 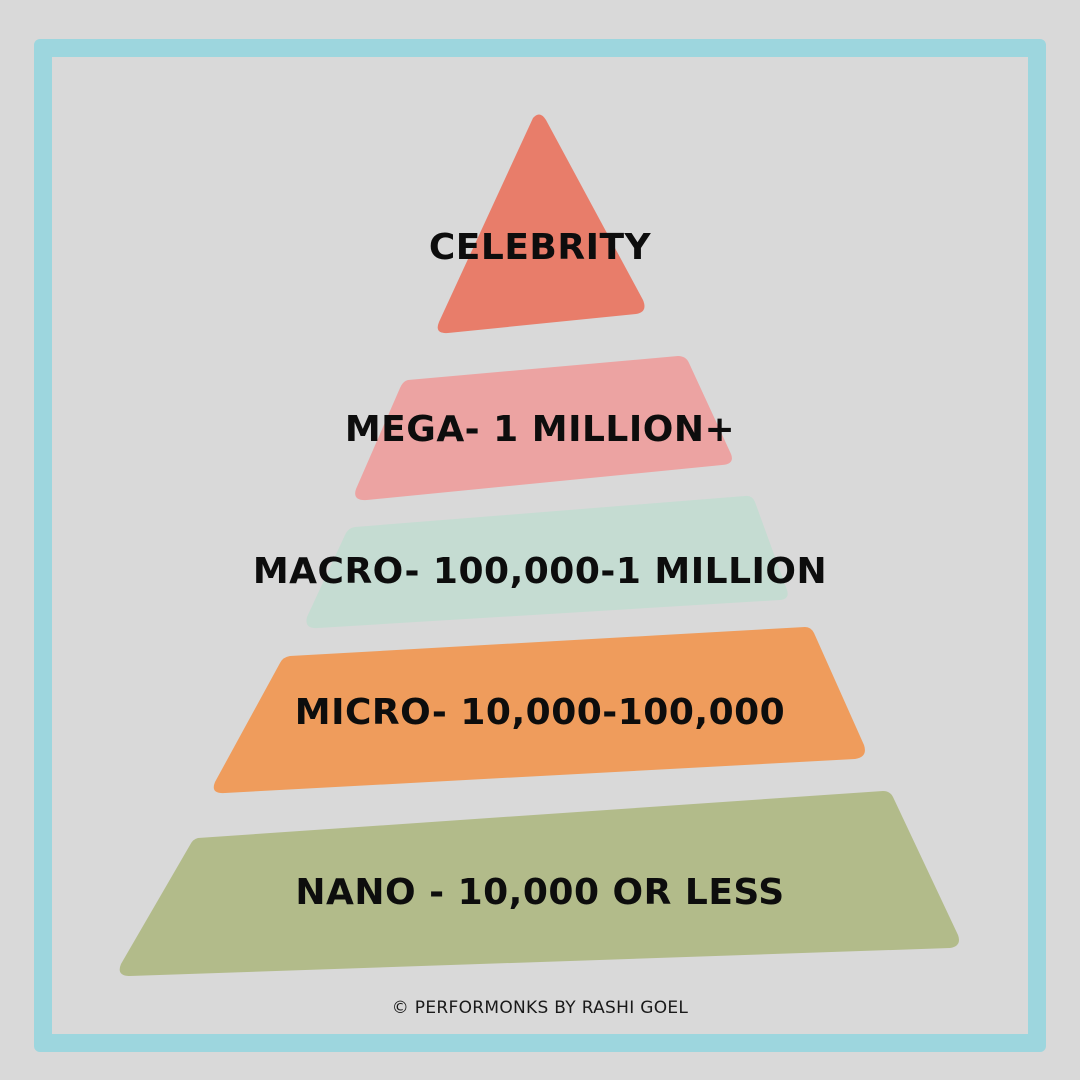 I want to click on tier-shape-celebrity, so click(x=541, y=224).